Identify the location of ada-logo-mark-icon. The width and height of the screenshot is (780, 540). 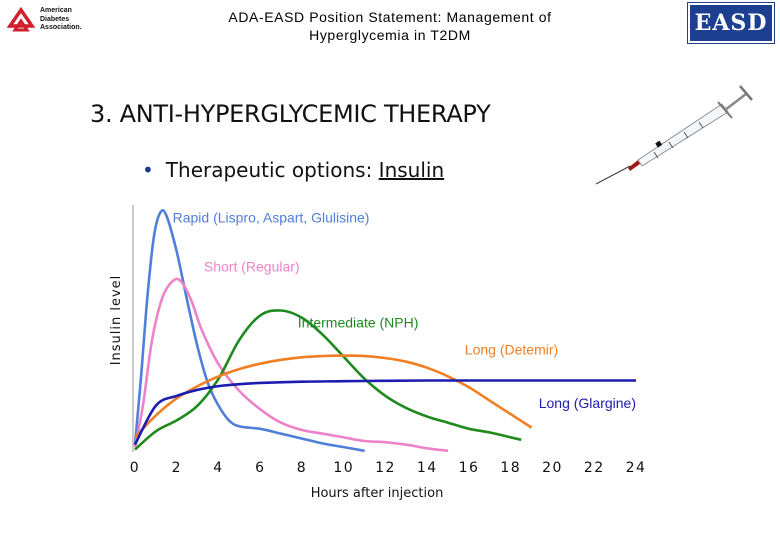
(21, 19).